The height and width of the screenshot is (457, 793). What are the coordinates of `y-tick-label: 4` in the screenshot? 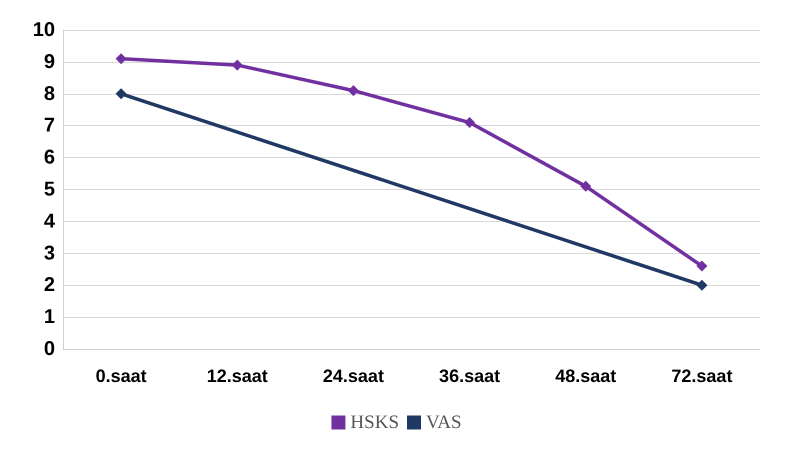 It's located at (50, 221).